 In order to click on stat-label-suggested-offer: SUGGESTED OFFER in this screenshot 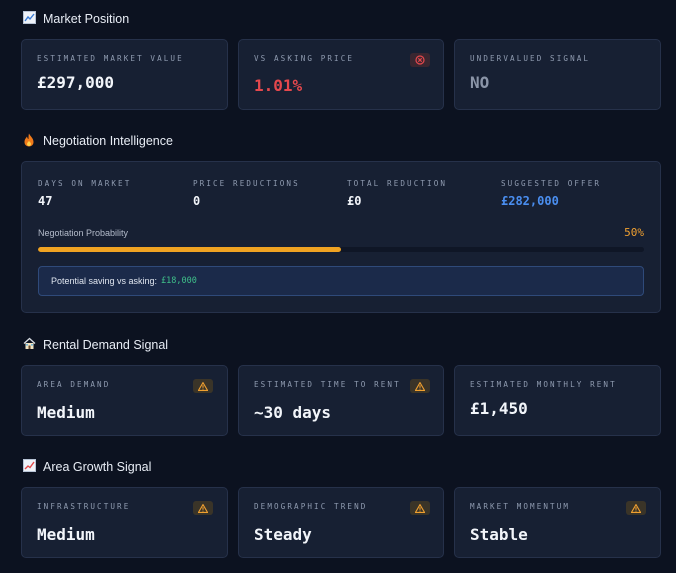, I will do `click(551, 183)`.